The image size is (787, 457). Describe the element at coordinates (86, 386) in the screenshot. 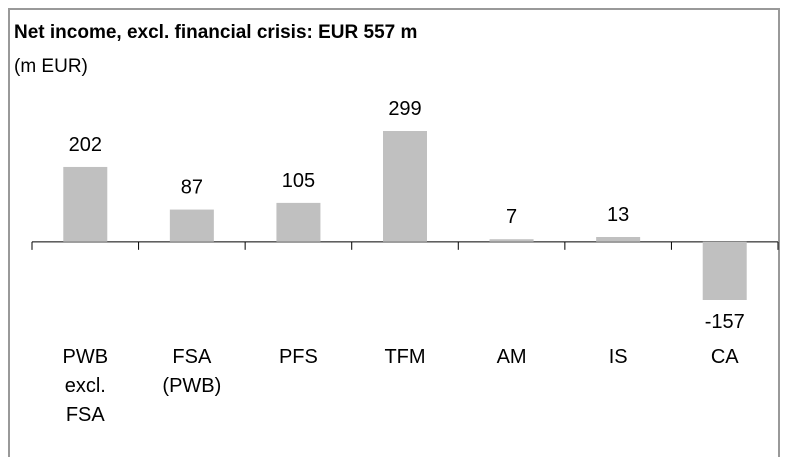

I see `x-tick-label: PWB excl. FSA` at that location.